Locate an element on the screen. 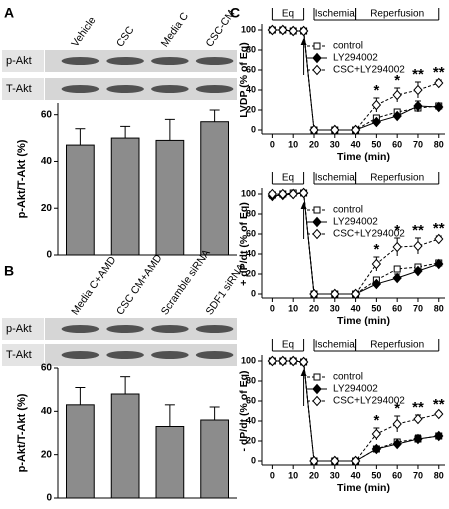 This screenshot has height=509, width=449. legend-label: control is located at coordinates (348, 210).